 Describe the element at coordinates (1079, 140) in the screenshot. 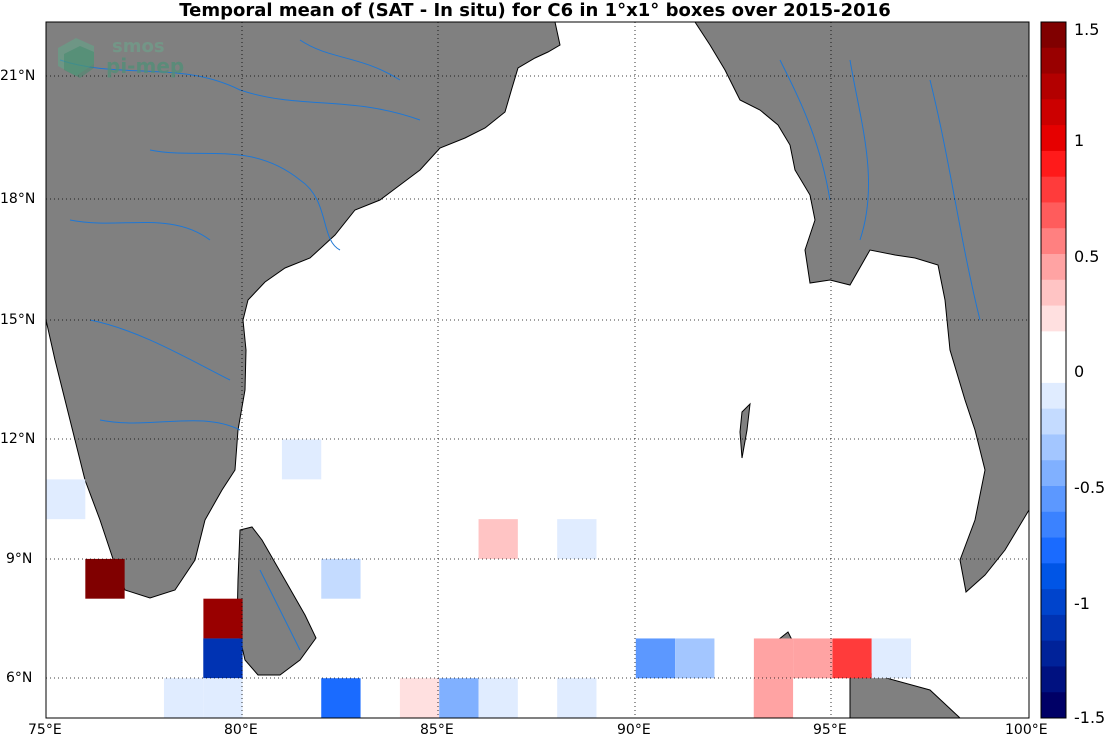

I see `colorbar-tick-1: 1` at that location.